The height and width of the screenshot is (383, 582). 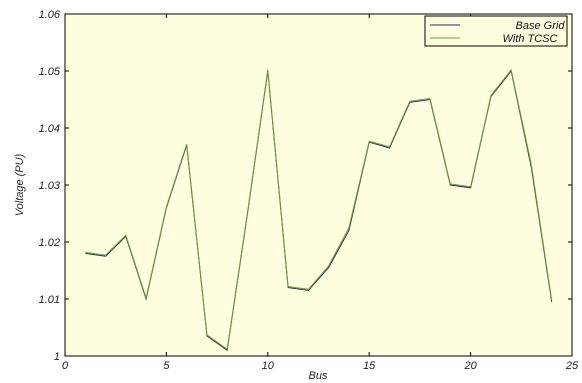 What do you see at coordinates (49, 300) in the screenshot?
I see `y-tick-label: 1.01` at bounding box center [49, 300].